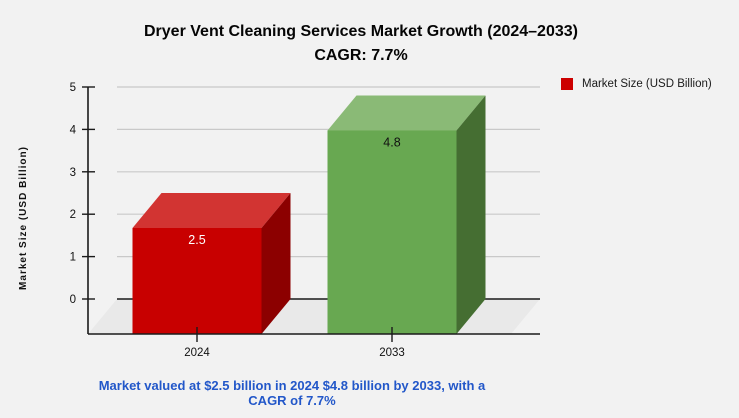 The image size is (739, 418). I want to click on bar-side-2033, so click(471, 214).